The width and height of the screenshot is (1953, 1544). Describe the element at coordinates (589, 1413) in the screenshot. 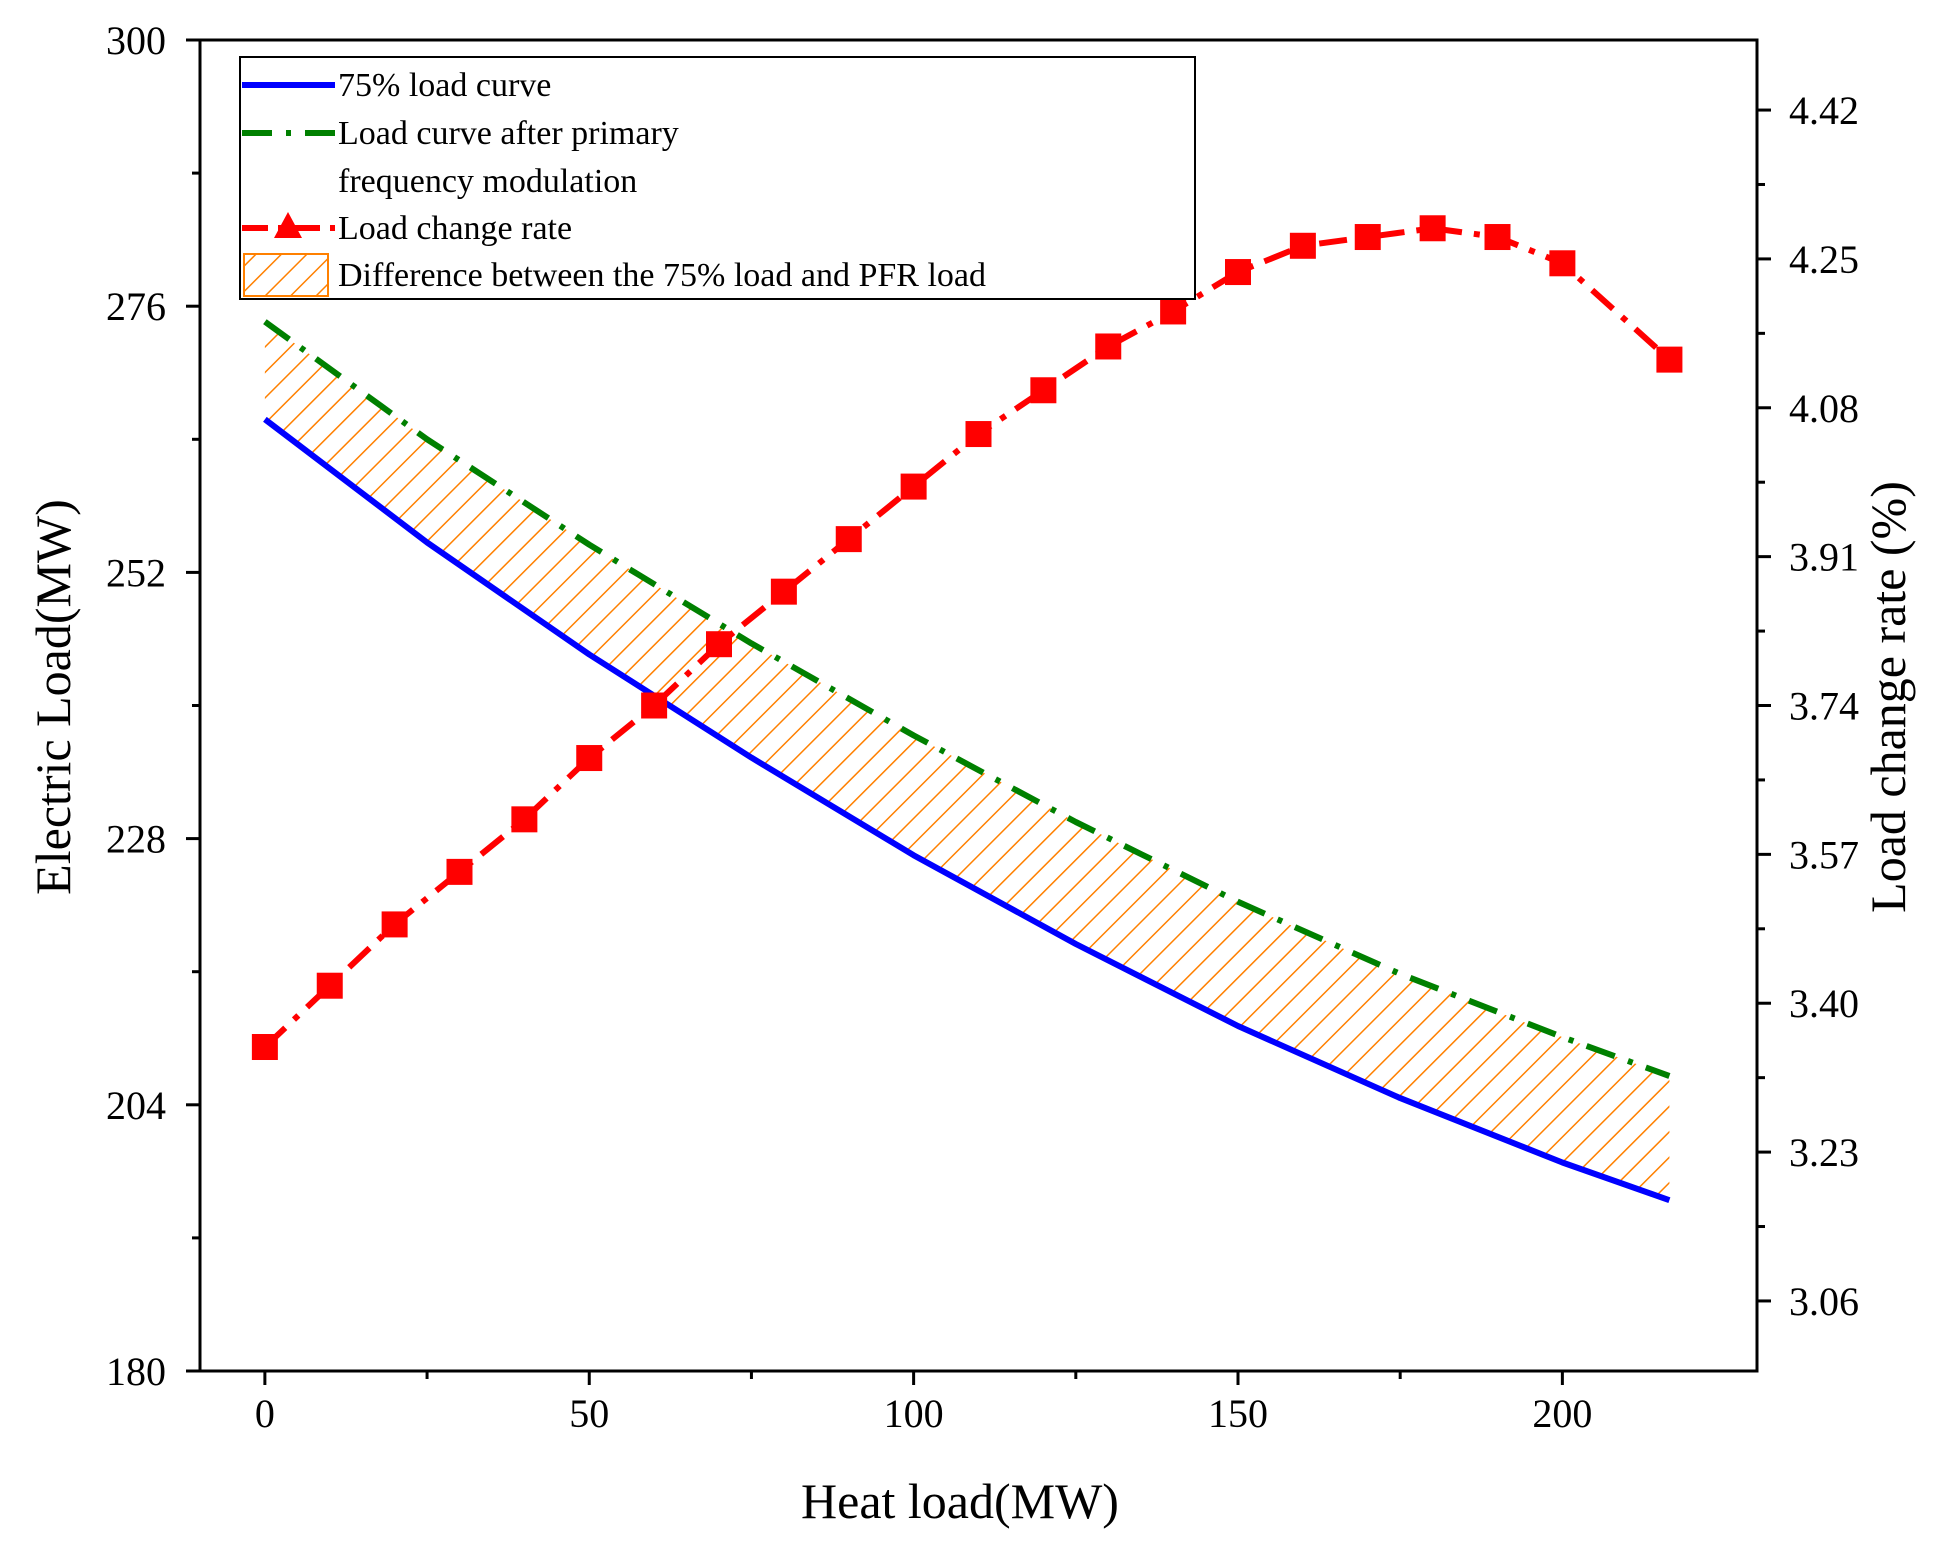

I see `x-tick-label-1: 50` at that location.